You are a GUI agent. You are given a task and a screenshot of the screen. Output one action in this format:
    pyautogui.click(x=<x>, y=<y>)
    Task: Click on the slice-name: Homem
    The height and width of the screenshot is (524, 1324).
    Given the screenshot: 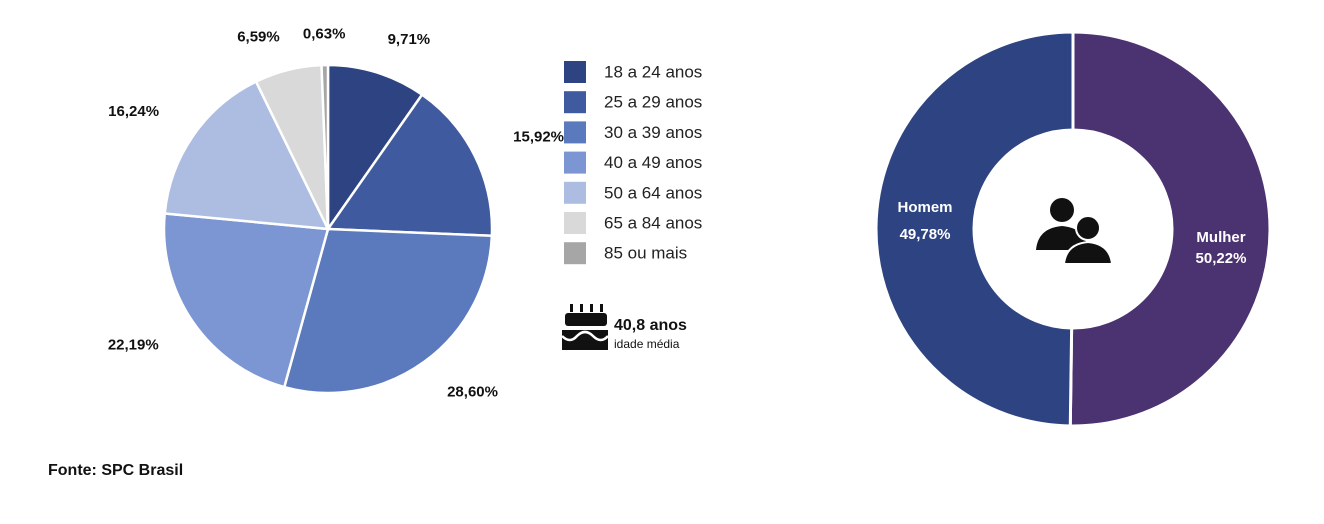 What is the action you would take?
    pyautogui.click(x=924, y=207)
    